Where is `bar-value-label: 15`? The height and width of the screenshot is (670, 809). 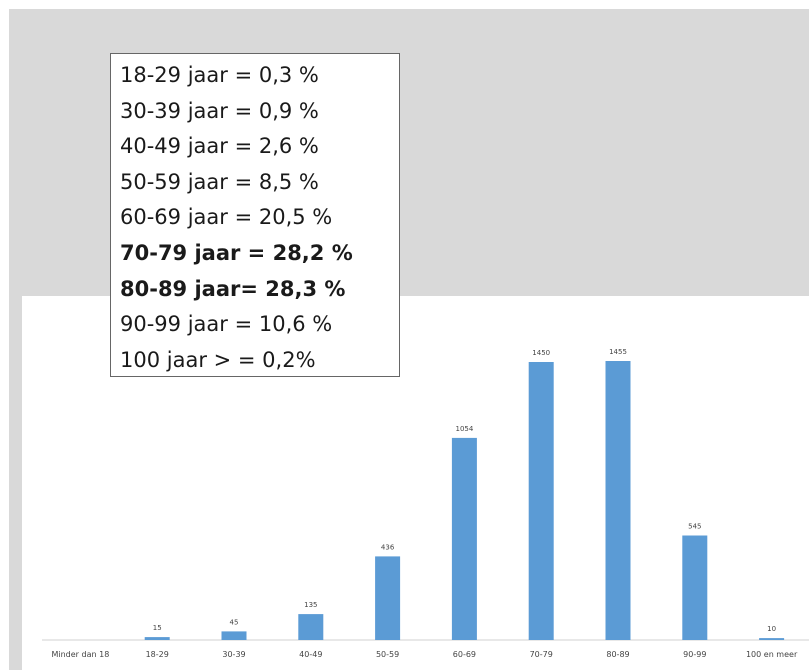
bar-value-label: 15 is located at coordinates (157, 628).